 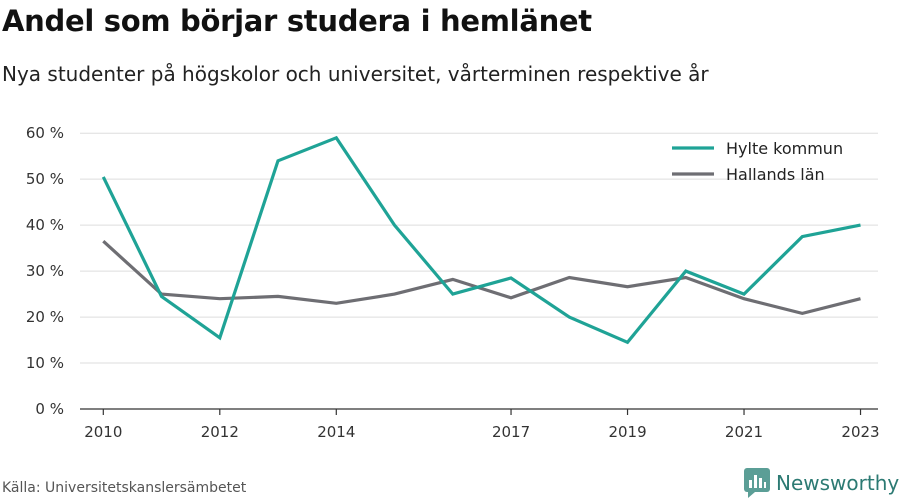 I want to click on x-tick-label: 2023, so click(x=860, y=432).